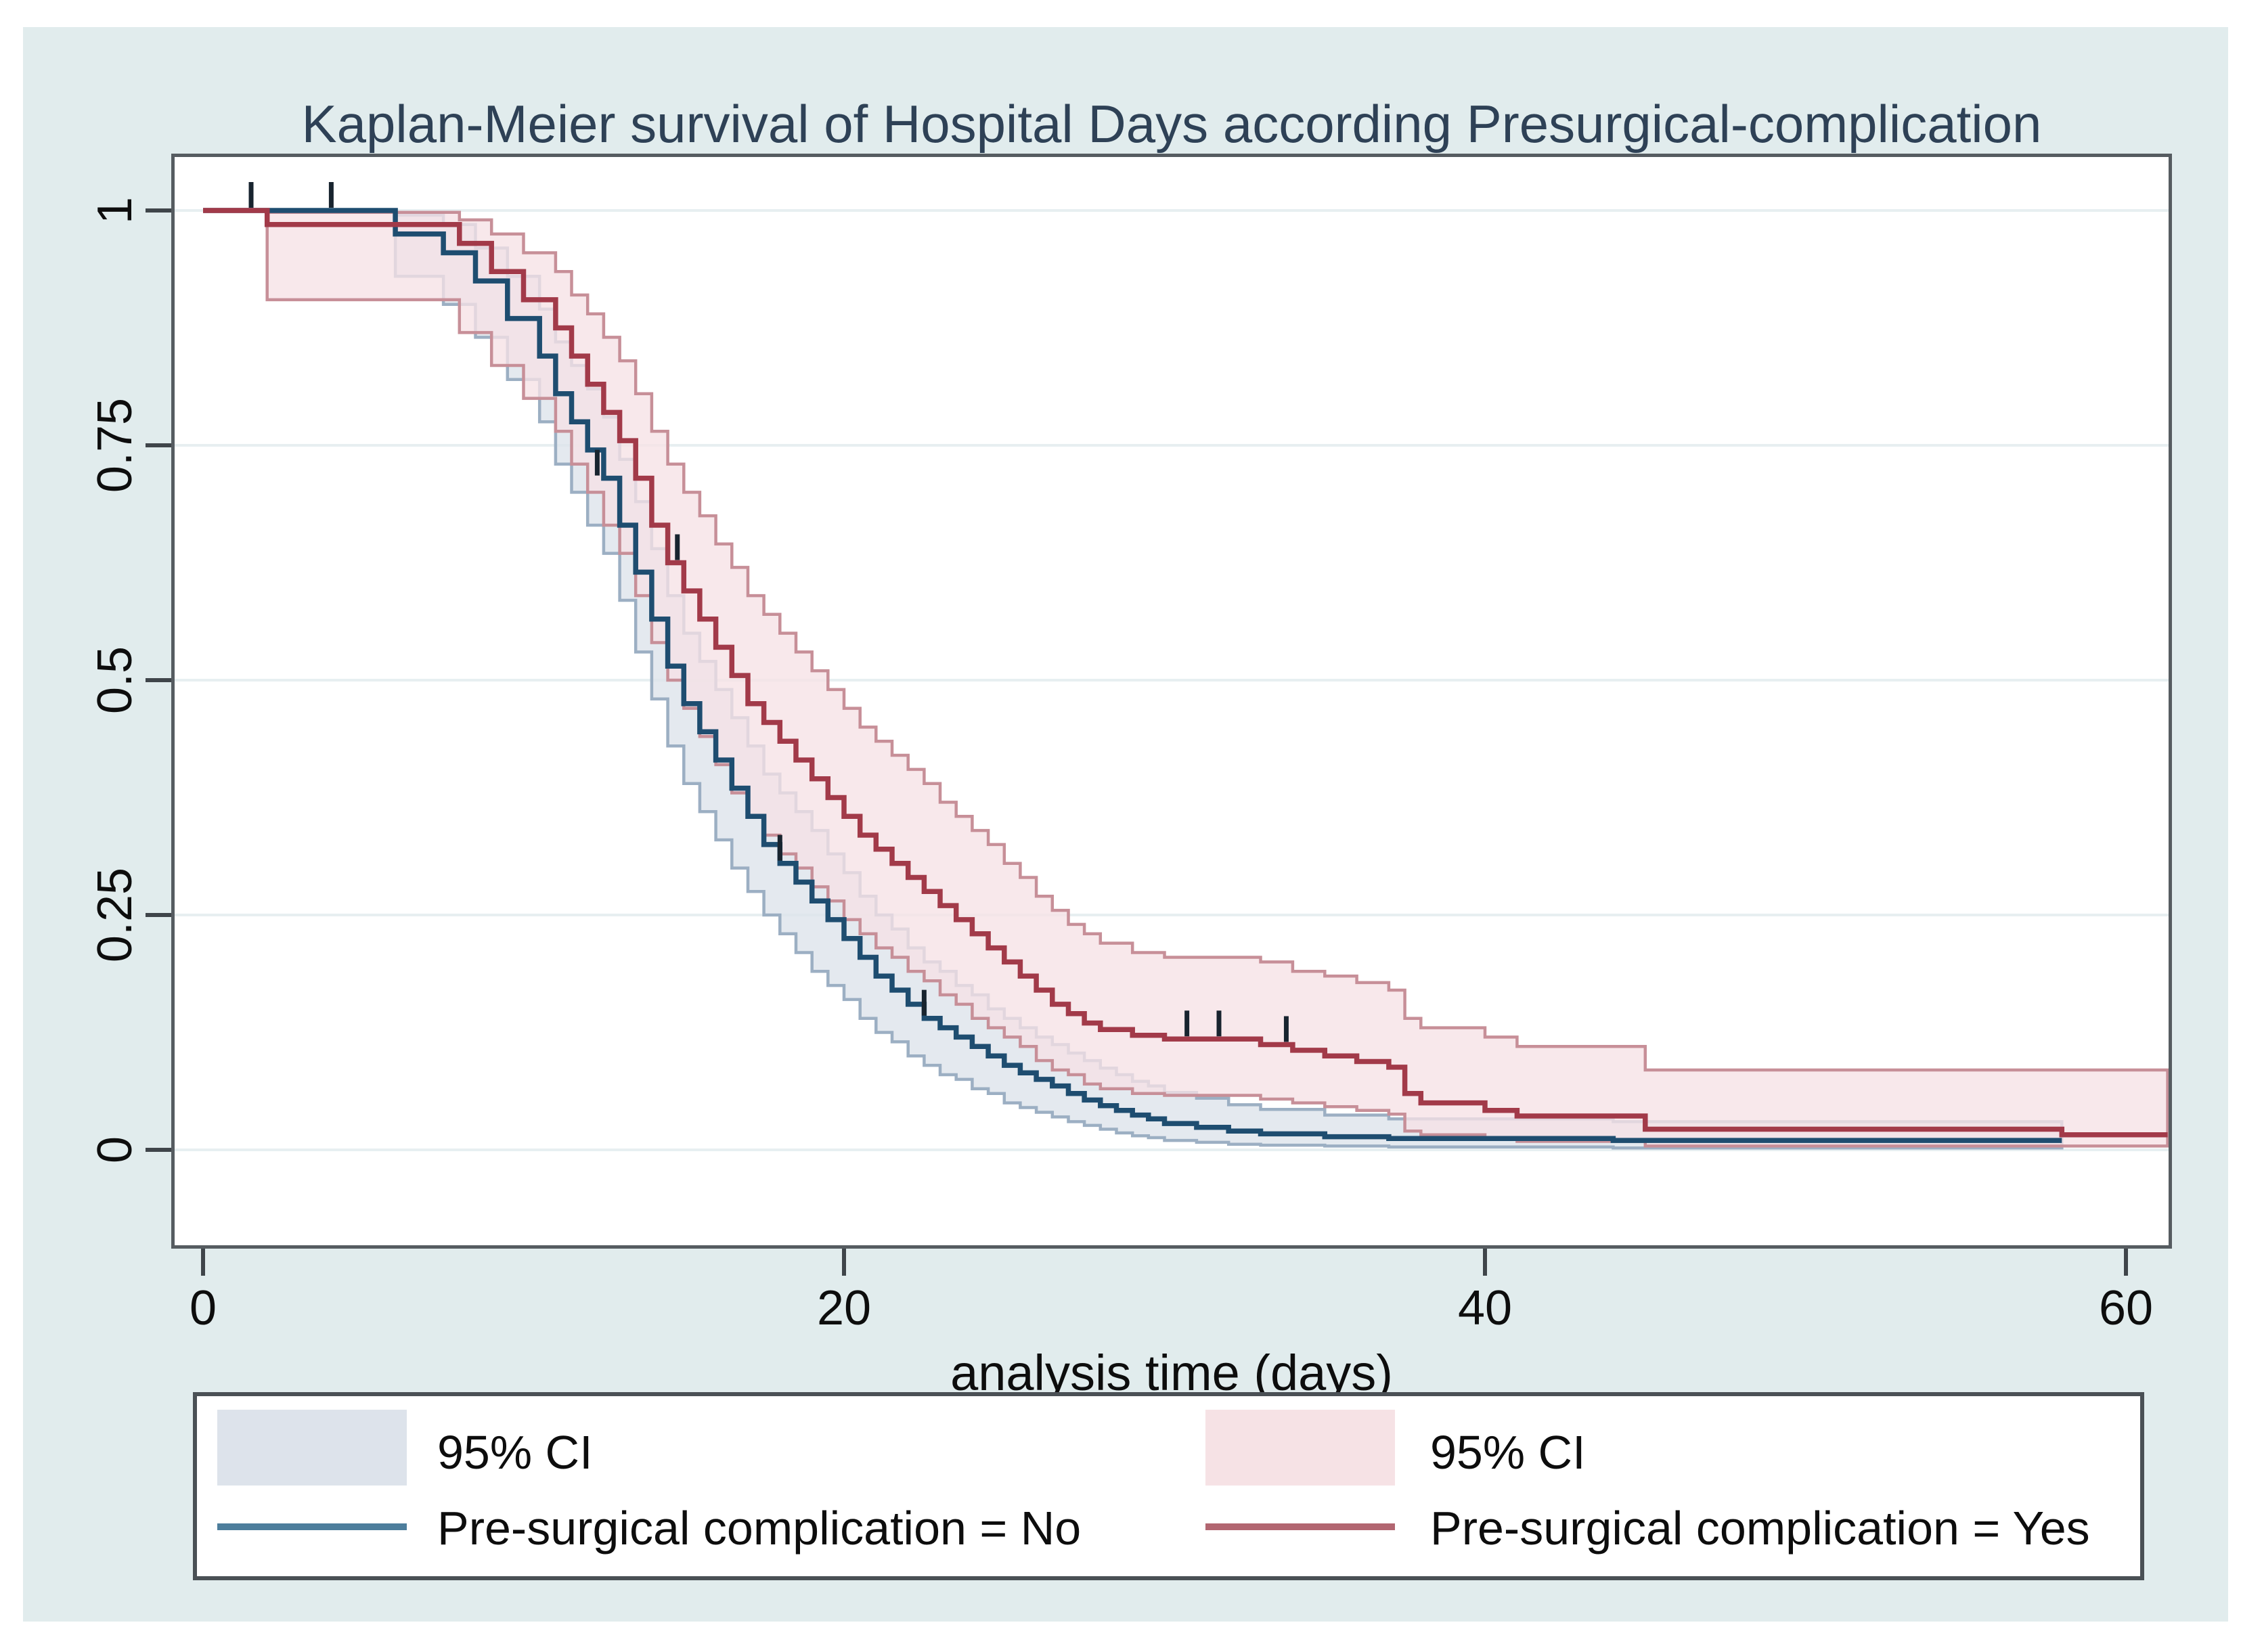 The image size is (2241, 1652). What do you see at coordinates (115, 1150) in the screenshot?
I see `y-tick-label: 0` at bounding box center [115, 1150].